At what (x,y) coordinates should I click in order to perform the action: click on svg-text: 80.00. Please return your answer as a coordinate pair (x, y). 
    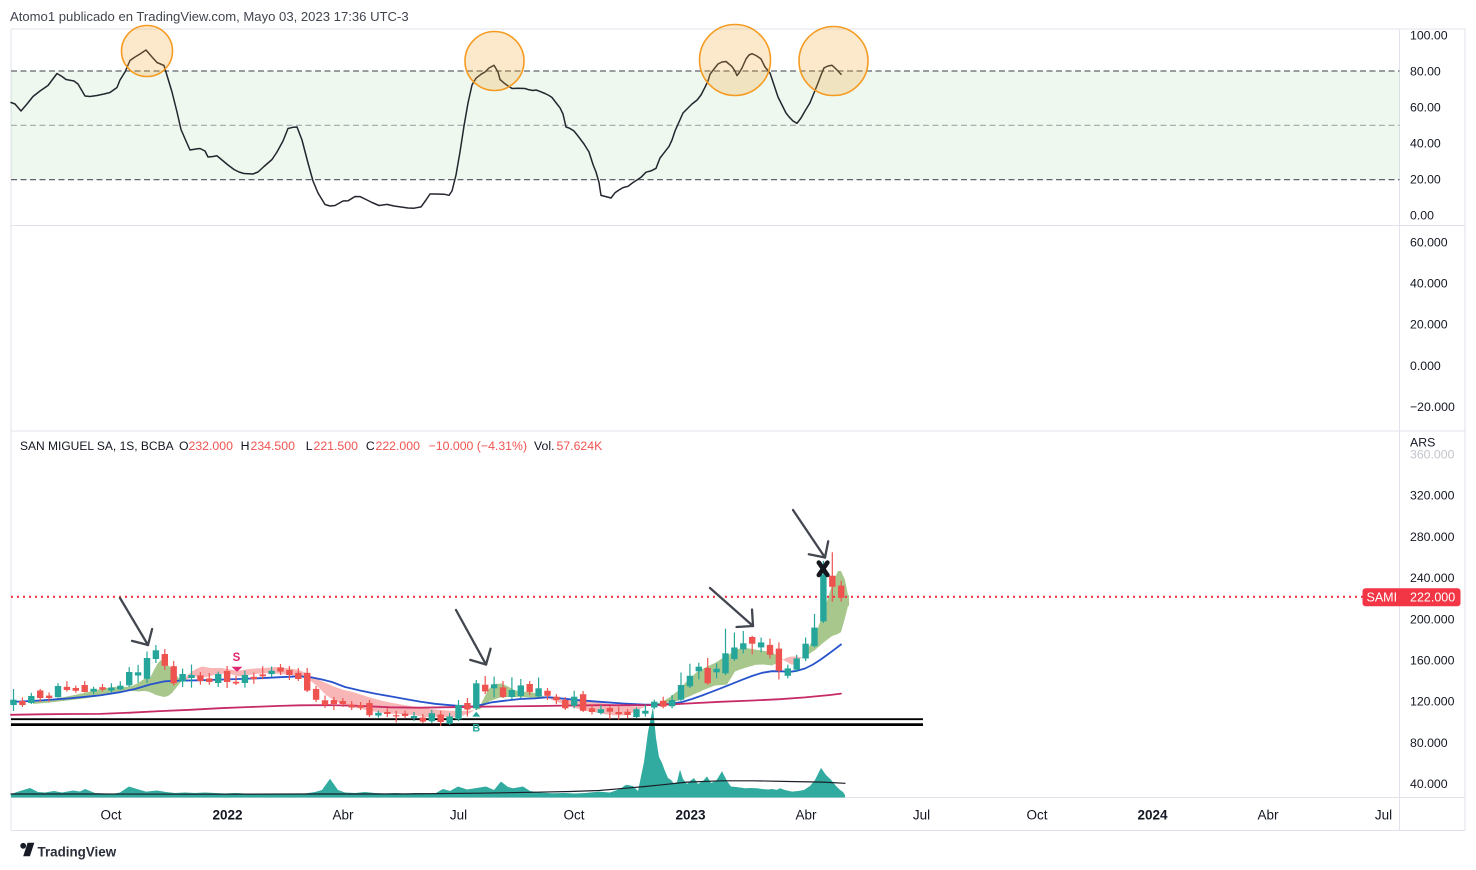
    Looking at the image, I should click on (1425, 71).